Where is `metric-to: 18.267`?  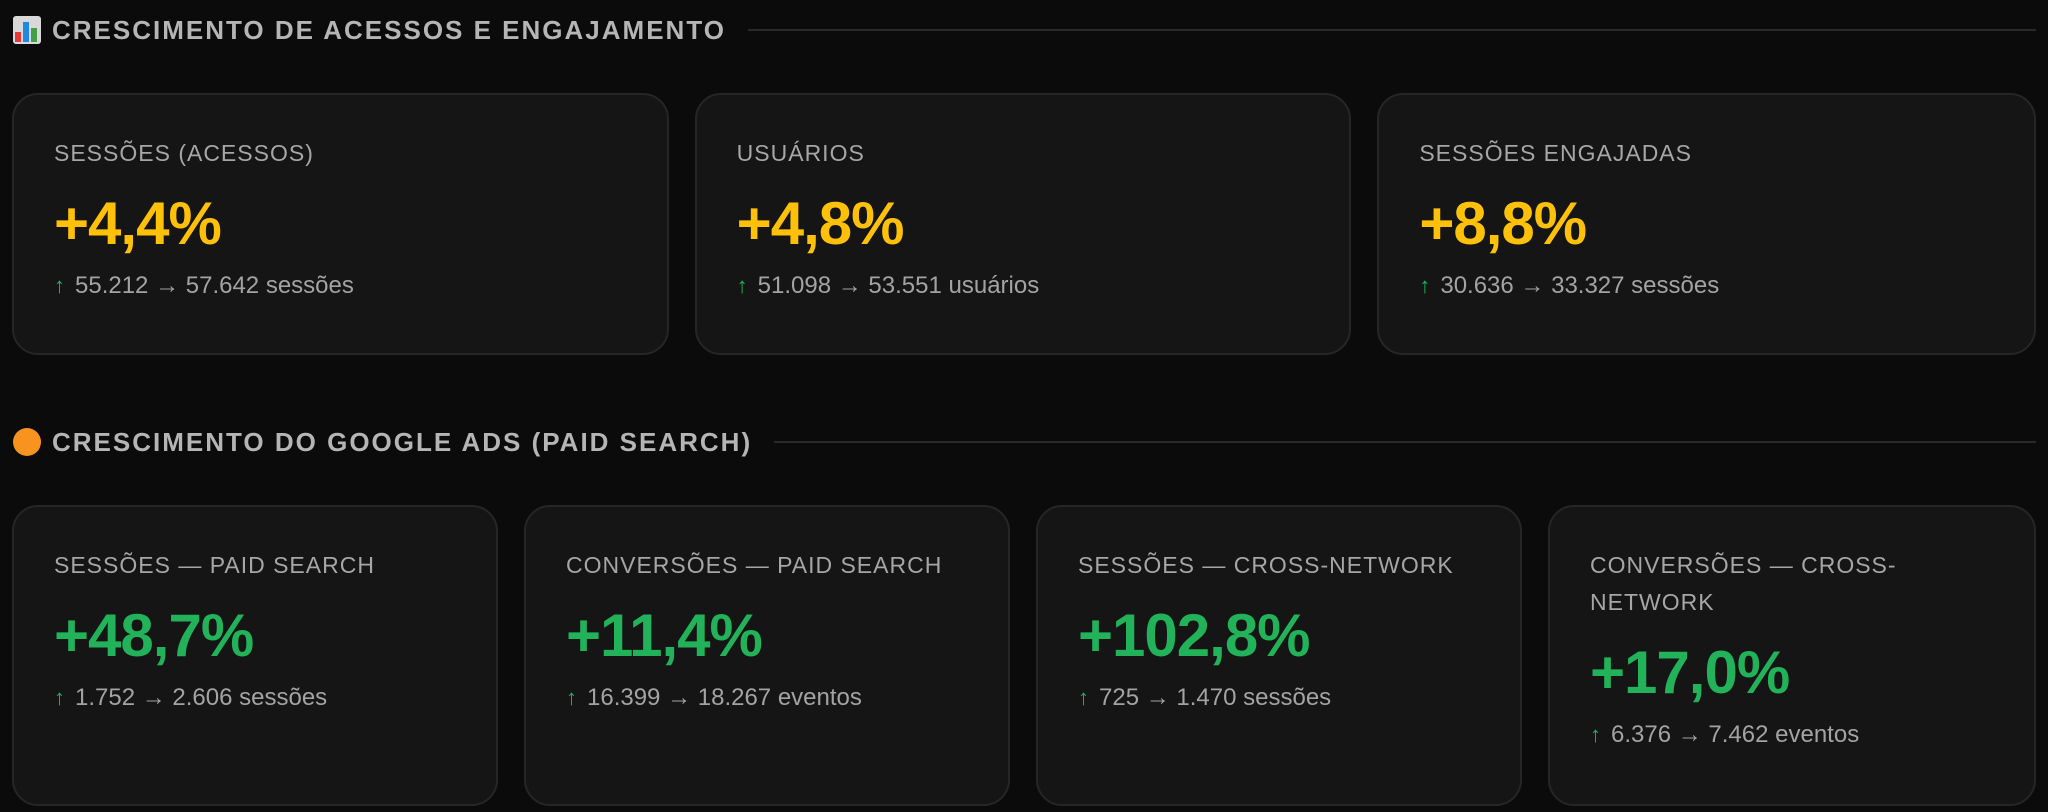 metric-to: 18.267 is located at coordinates (734, 697).